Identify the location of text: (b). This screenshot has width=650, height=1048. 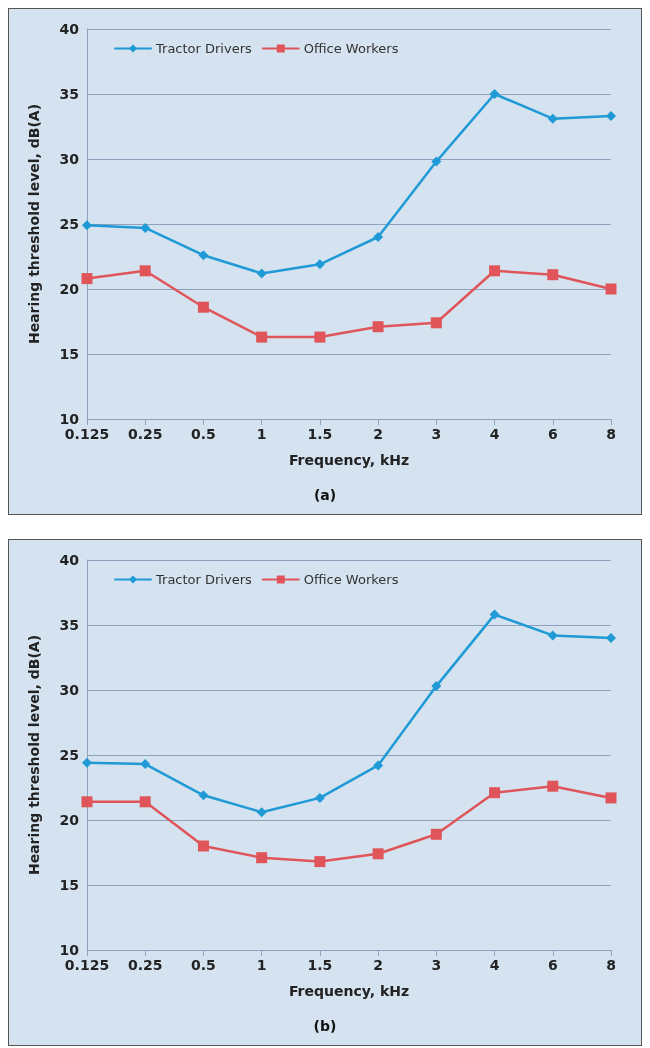
(325, 1026).